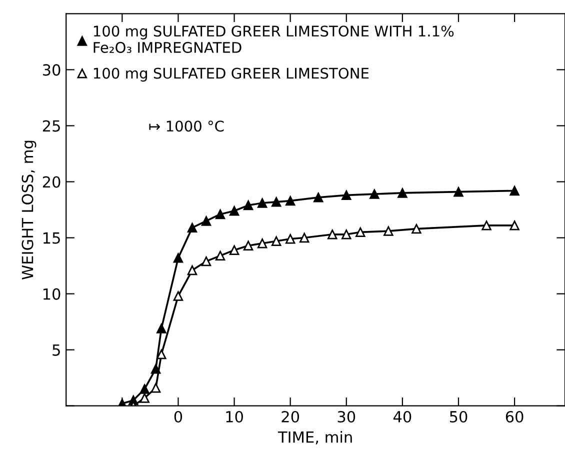 The image size is (565, 456). I want to click on y-tick-label: 10, so click(51, 294).